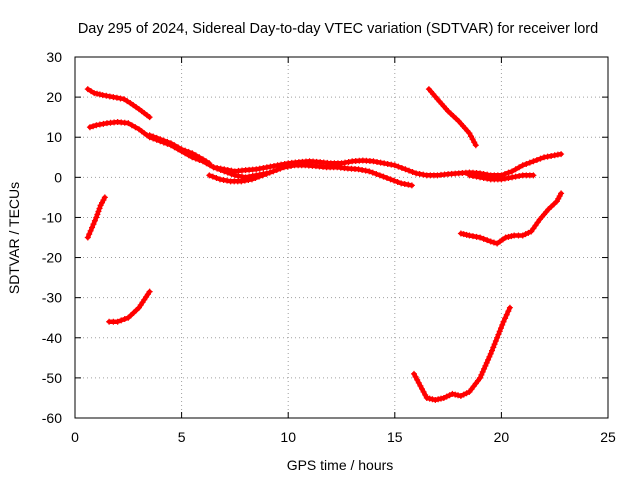 This screenshot has width=640, height=480. Describe the element at coordinates (52, 298) in the screenshot. I see `y-tick-label: -30` at that location.